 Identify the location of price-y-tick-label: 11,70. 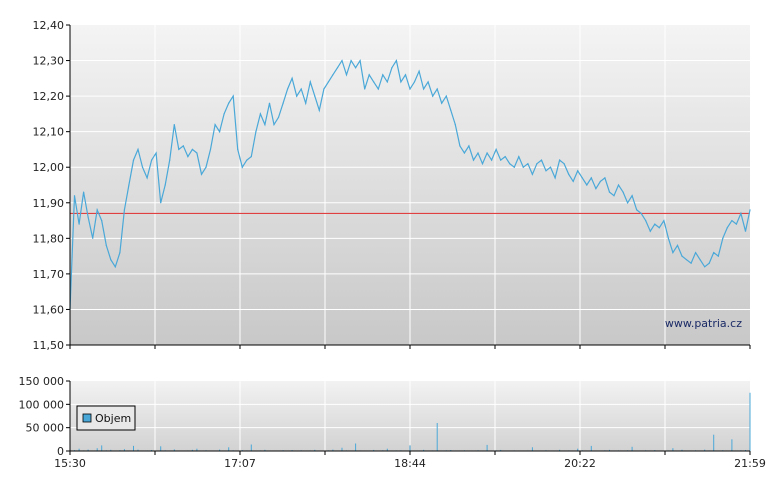
(49, 274).